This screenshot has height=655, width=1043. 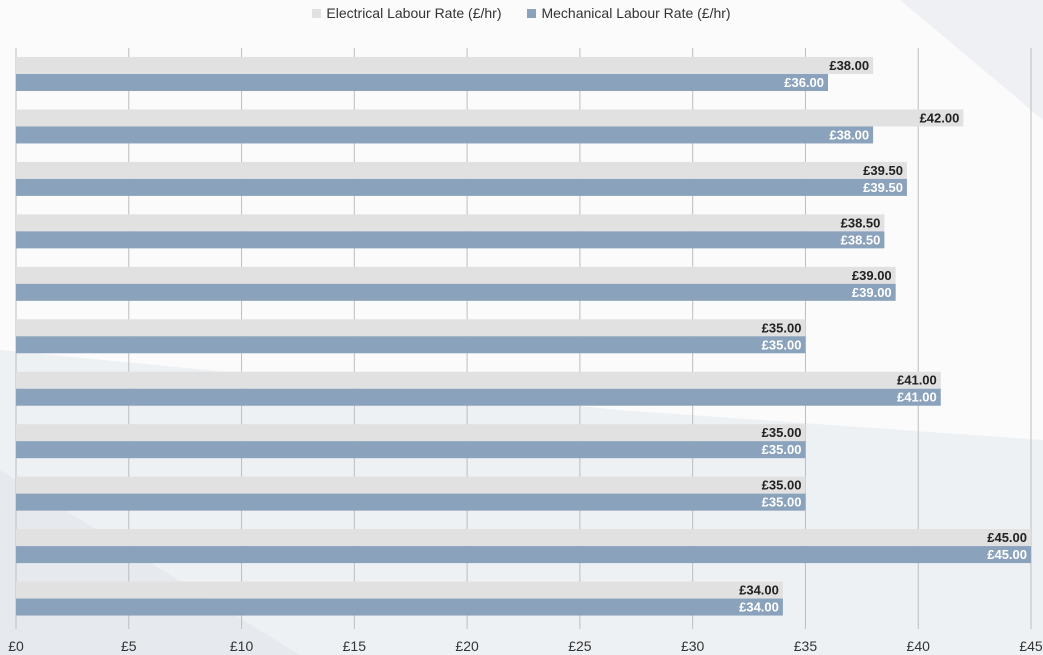 What do you see at coordinates (16, 646) in the screenshot?
I see `x-tick-label: £0` at bounding box center [16, 646].